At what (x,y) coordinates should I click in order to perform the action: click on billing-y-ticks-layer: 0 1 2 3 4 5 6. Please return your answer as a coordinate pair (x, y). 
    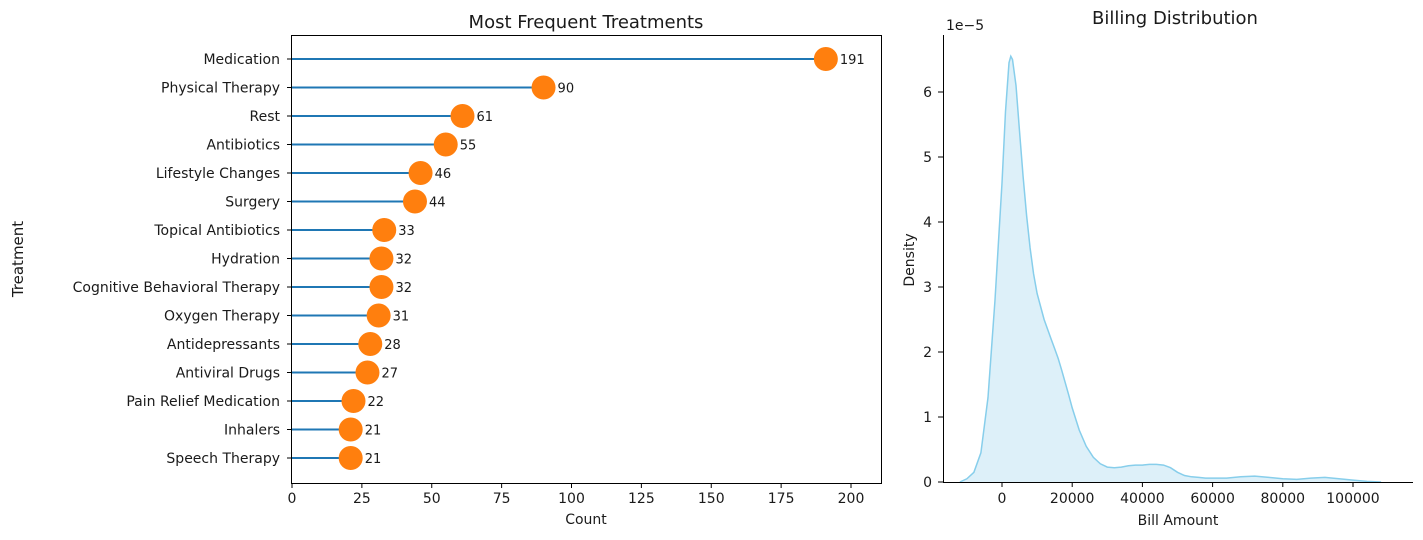
    Looking at the image, I should click on (933, 288).